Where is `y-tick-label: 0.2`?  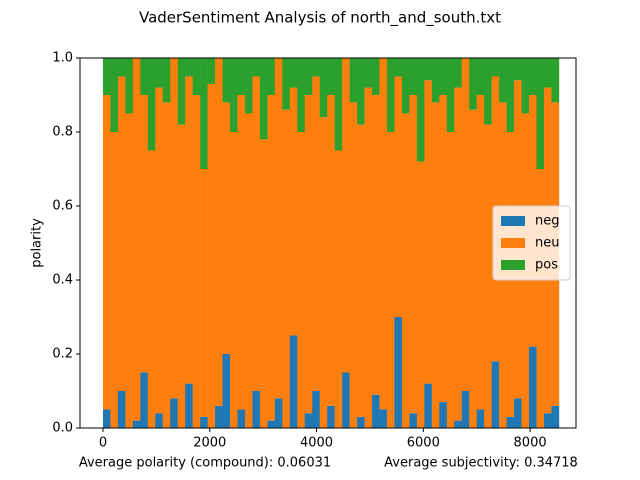
y-tick-label: 0.2 is located at coordinates (62, 354).